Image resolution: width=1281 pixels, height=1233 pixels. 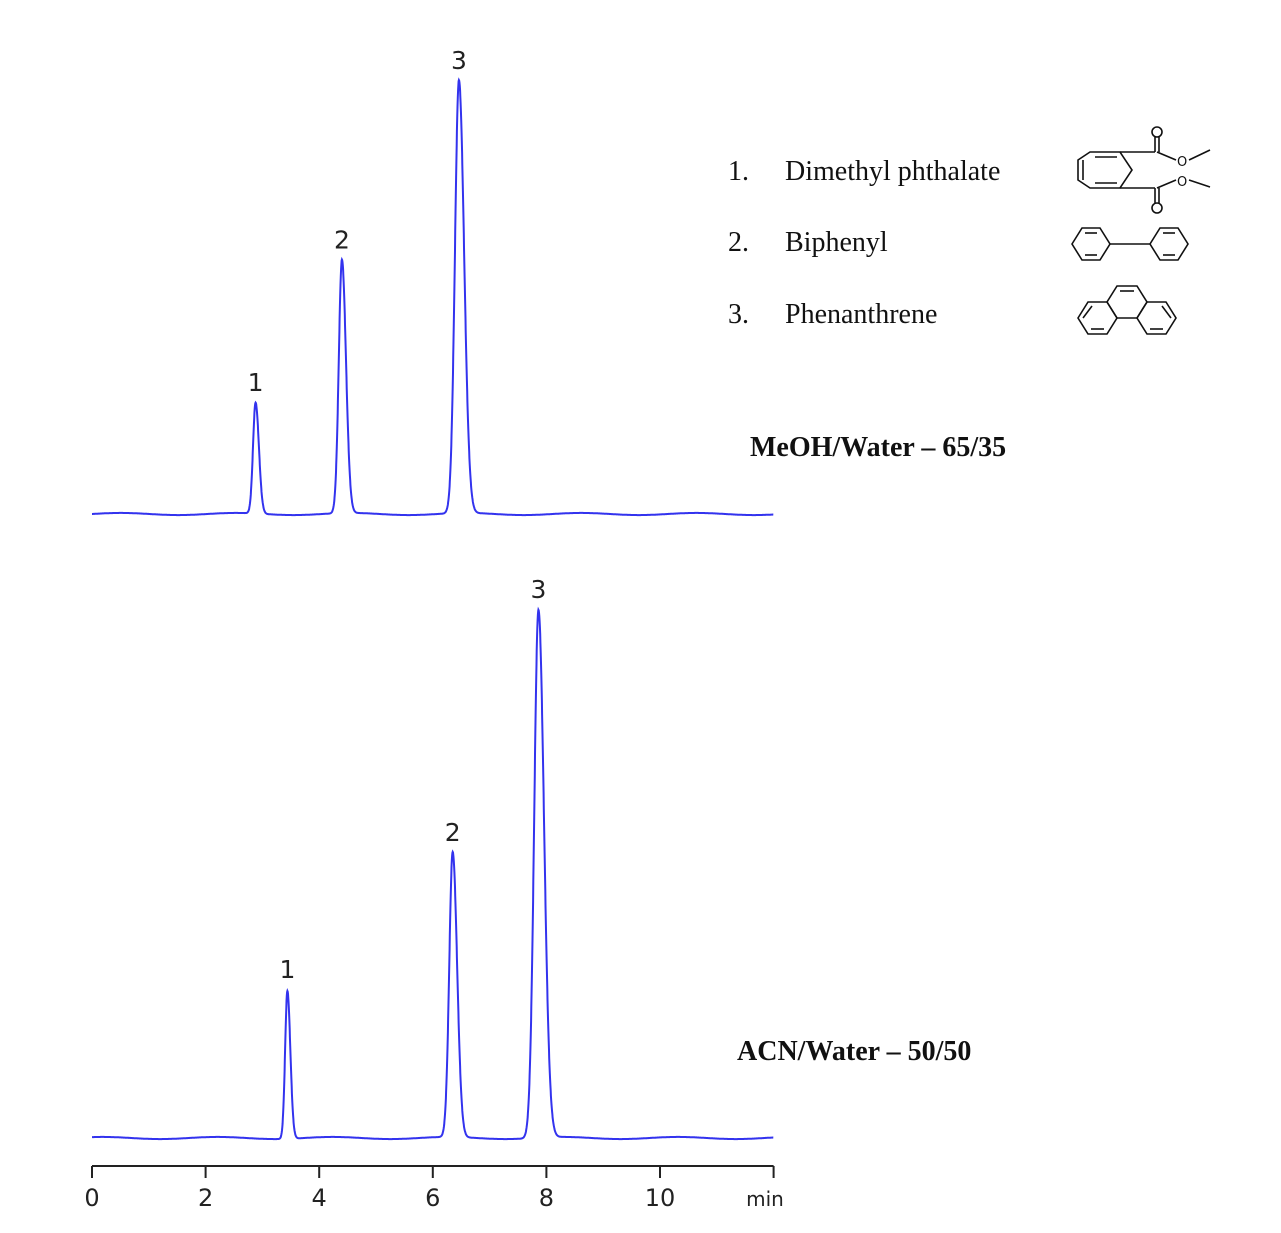 I want to click on tick-label: 4, so click(x=319, y=1198).